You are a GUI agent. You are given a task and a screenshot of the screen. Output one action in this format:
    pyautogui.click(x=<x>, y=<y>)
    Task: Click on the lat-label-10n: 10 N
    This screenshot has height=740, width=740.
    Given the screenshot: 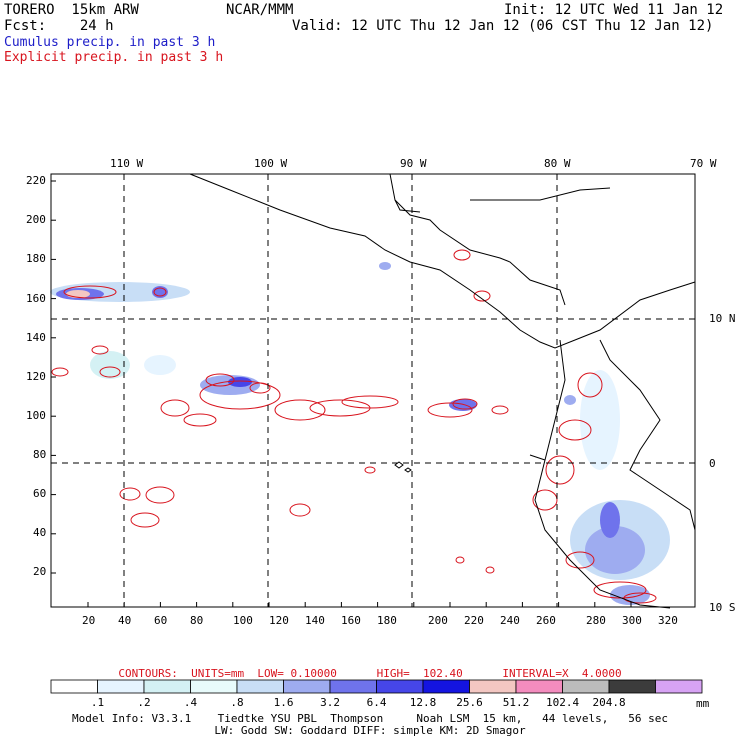 What is the action you would take?
    pyautogui.click(x=722, y=318)
    